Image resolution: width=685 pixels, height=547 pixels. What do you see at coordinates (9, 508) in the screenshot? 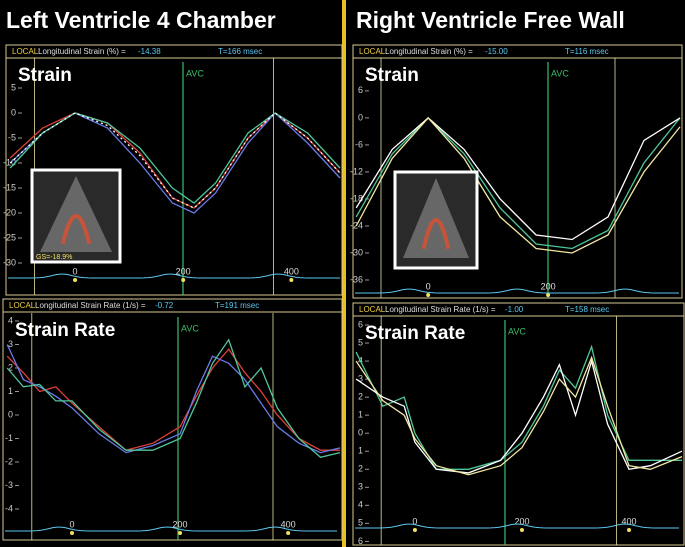
I see `y-tick-label: -4` at bounding box center [9, 508].